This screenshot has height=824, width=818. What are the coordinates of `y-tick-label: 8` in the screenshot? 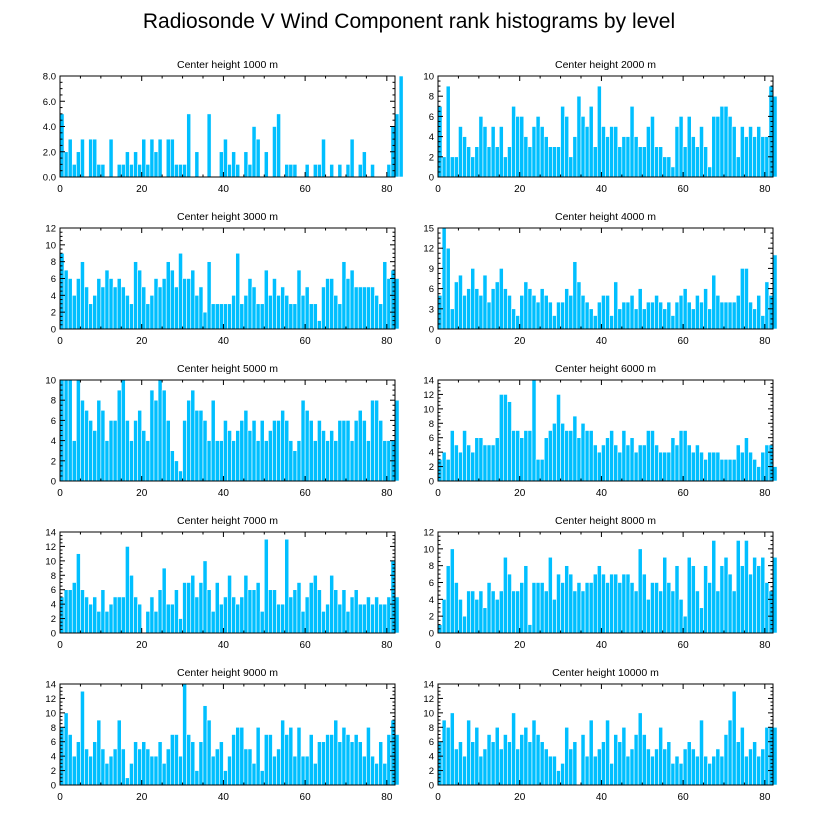 It's located at (53, 401).